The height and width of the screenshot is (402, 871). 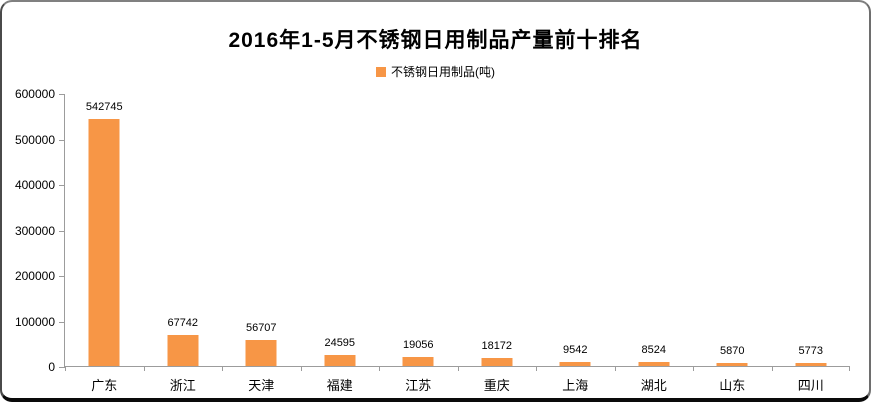 I want to click on y-axis-label: 400000, so click(x=34, y=185).